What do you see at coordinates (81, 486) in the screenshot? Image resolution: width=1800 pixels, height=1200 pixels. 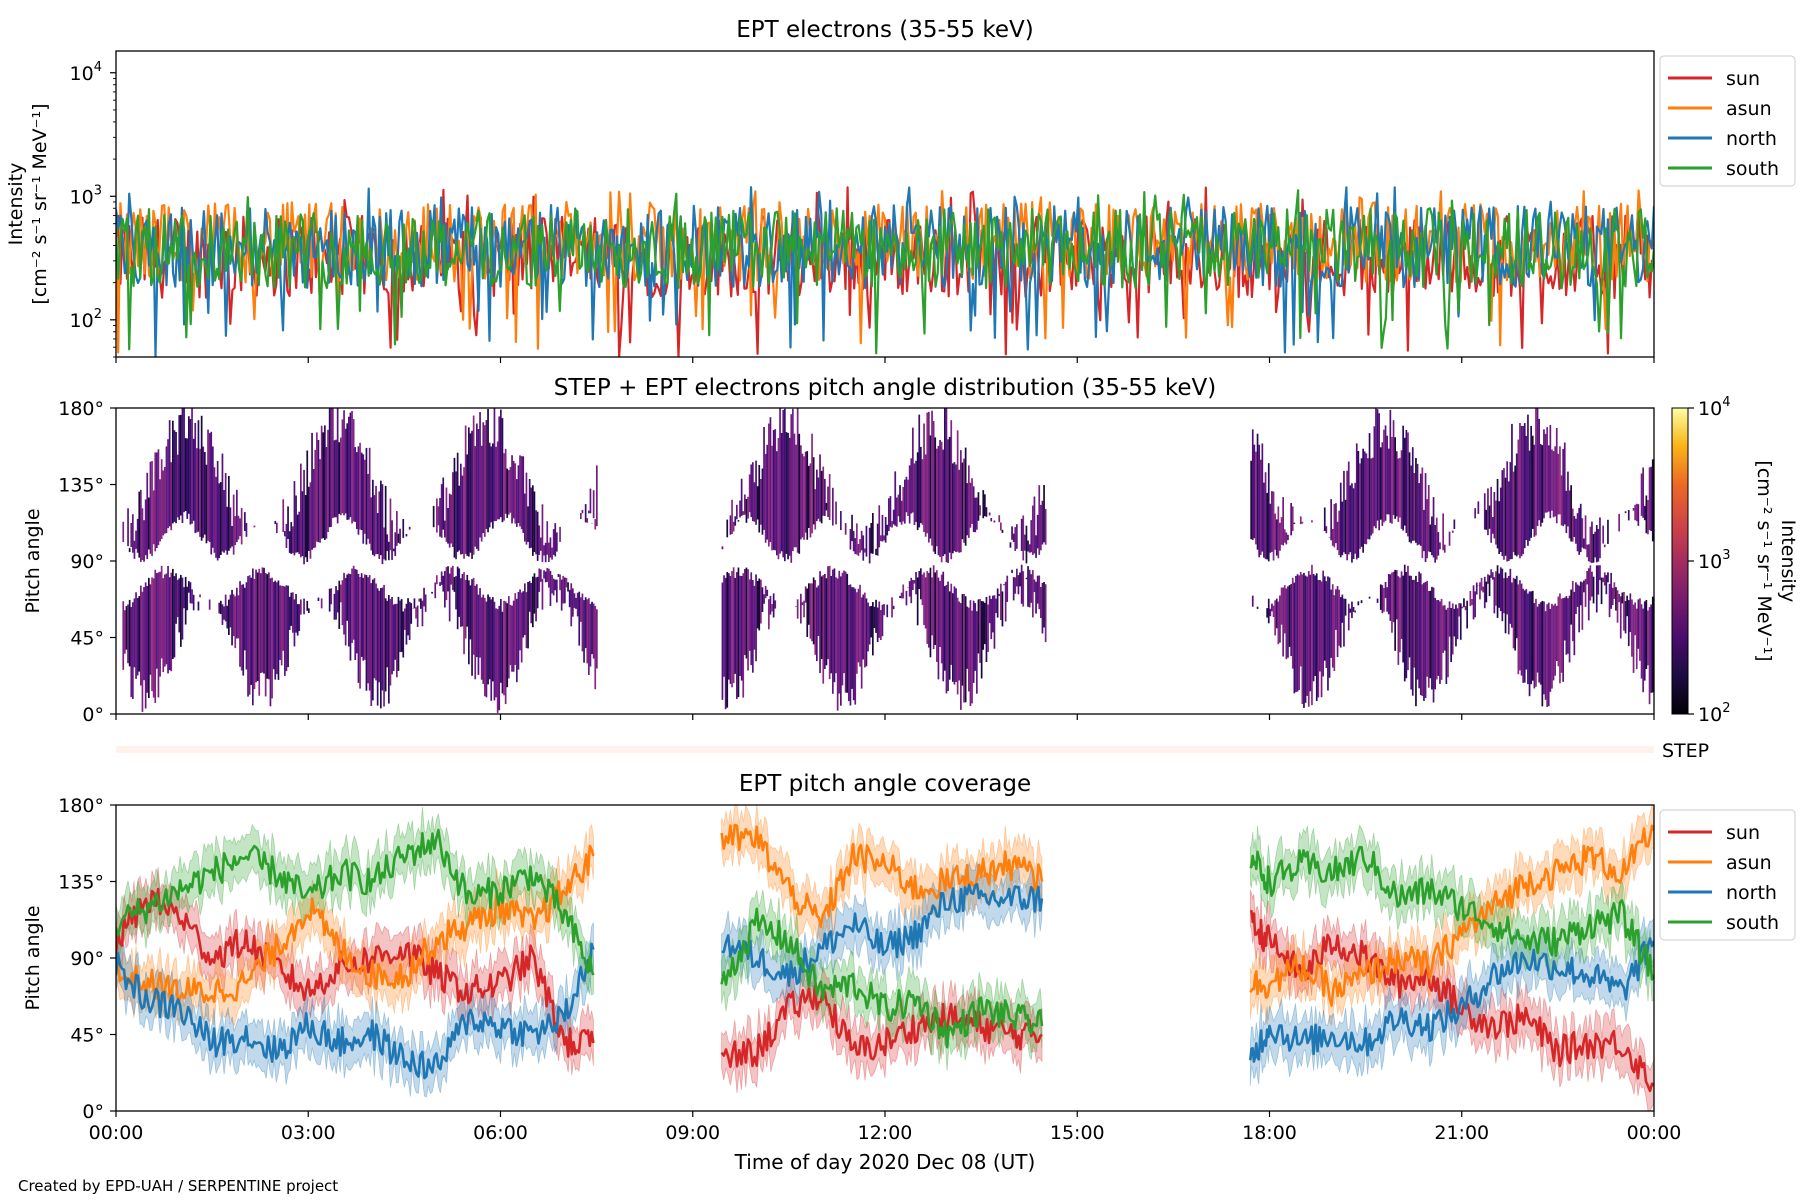 I see `y-tick-label: 135°` at bounding box center [81, 486].